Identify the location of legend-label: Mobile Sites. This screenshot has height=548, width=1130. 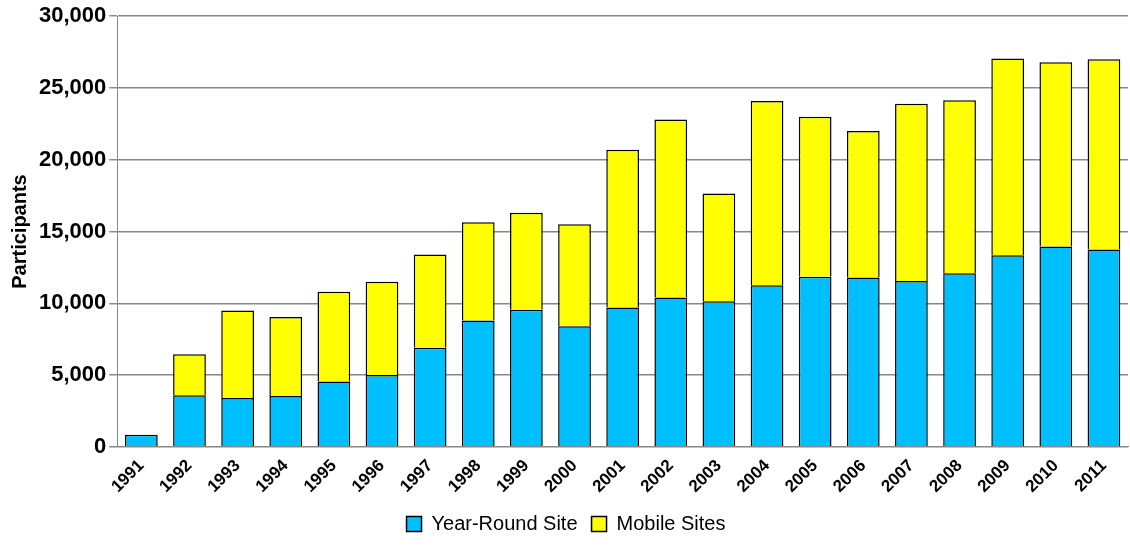
(671, 522).